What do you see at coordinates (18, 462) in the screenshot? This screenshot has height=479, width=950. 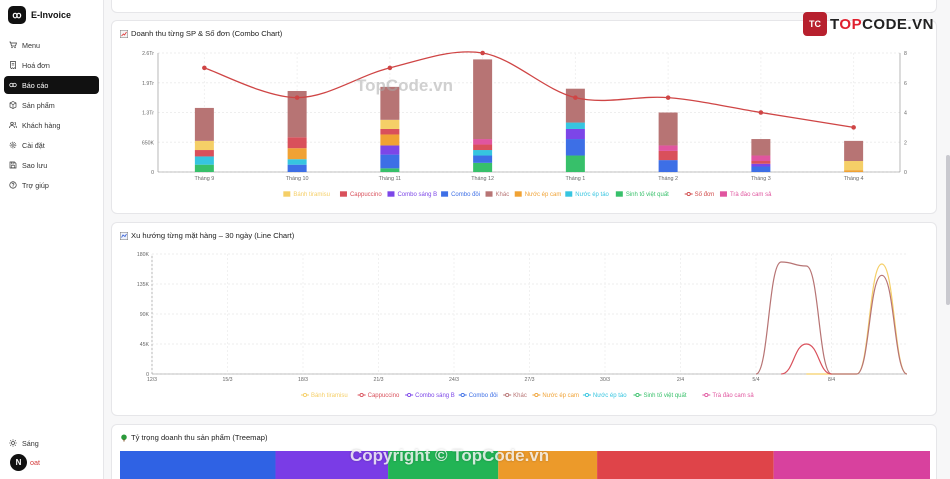 I see `n-badge: N` at bounding box center [18, 462].